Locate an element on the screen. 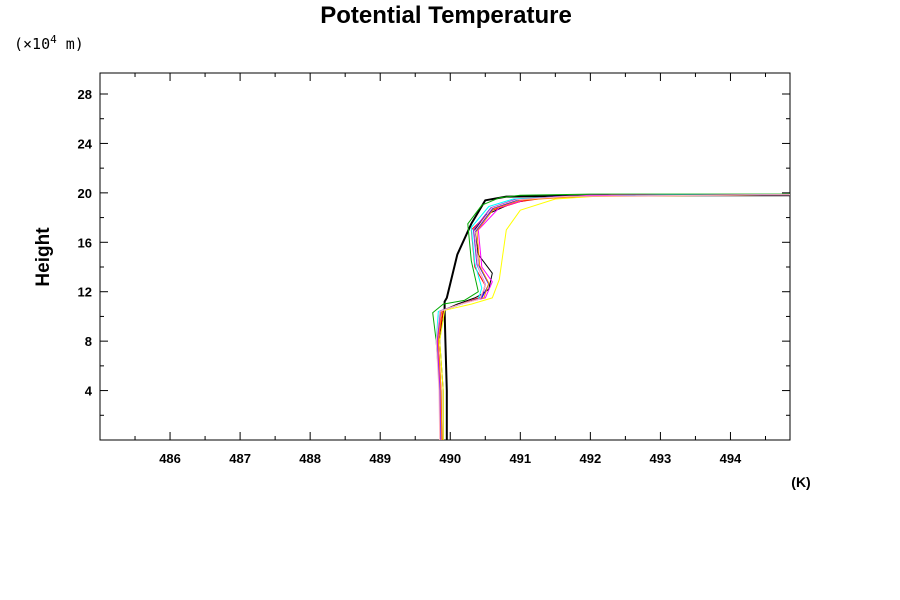 Image resolution: width=900 pixels, height=600 pixels. y-tick-label: 16 is located at coordinates (85, 242).